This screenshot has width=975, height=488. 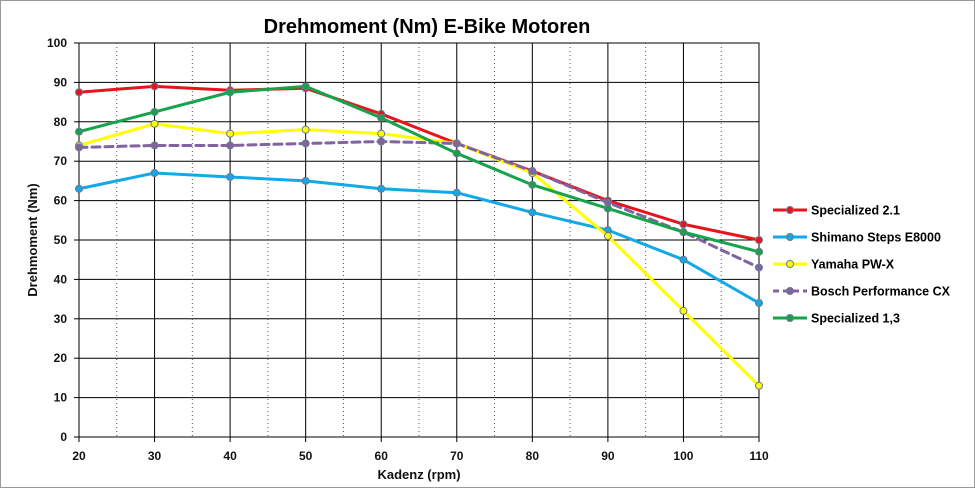 I want to click on legend-item: Bosch Performance CX, so click(x=862, y=292).